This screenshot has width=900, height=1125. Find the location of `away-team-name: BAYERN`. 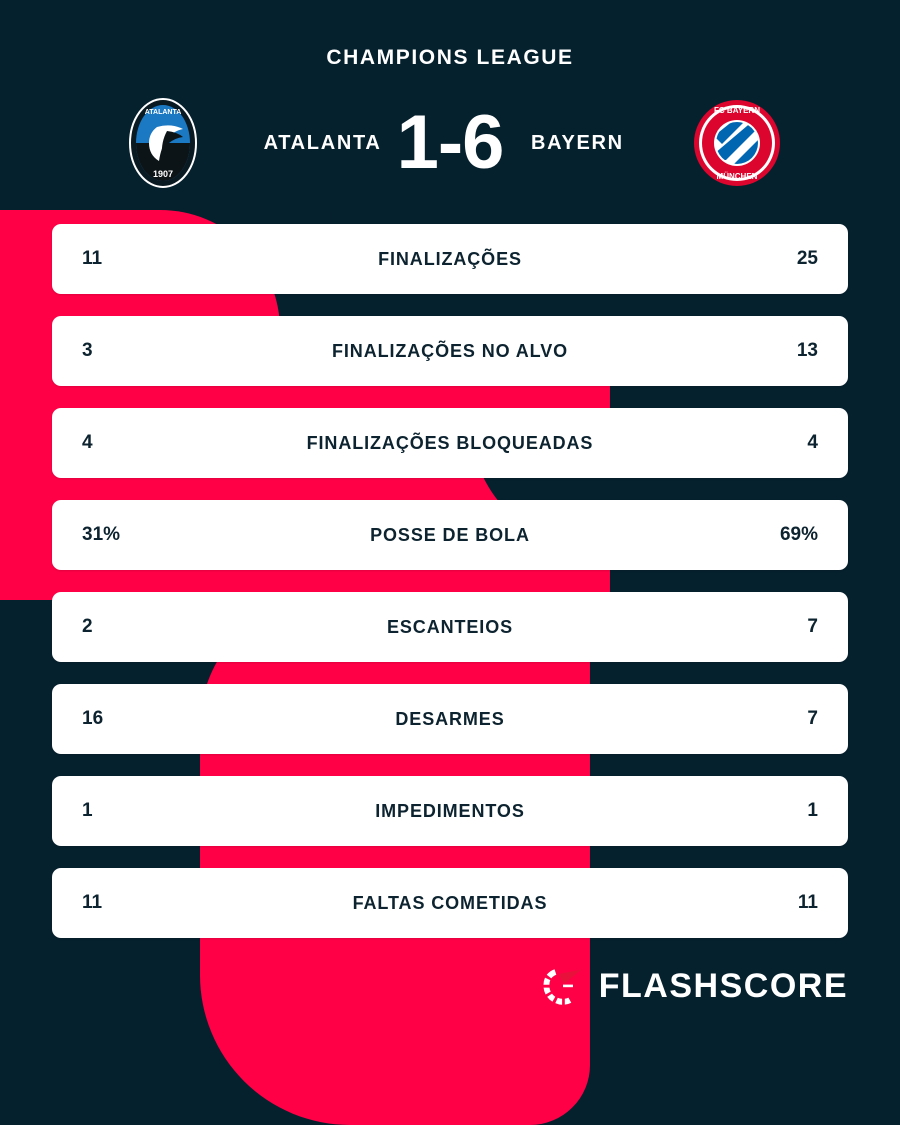

away-team-name: BAYERN is located at coordinates (577, 142).